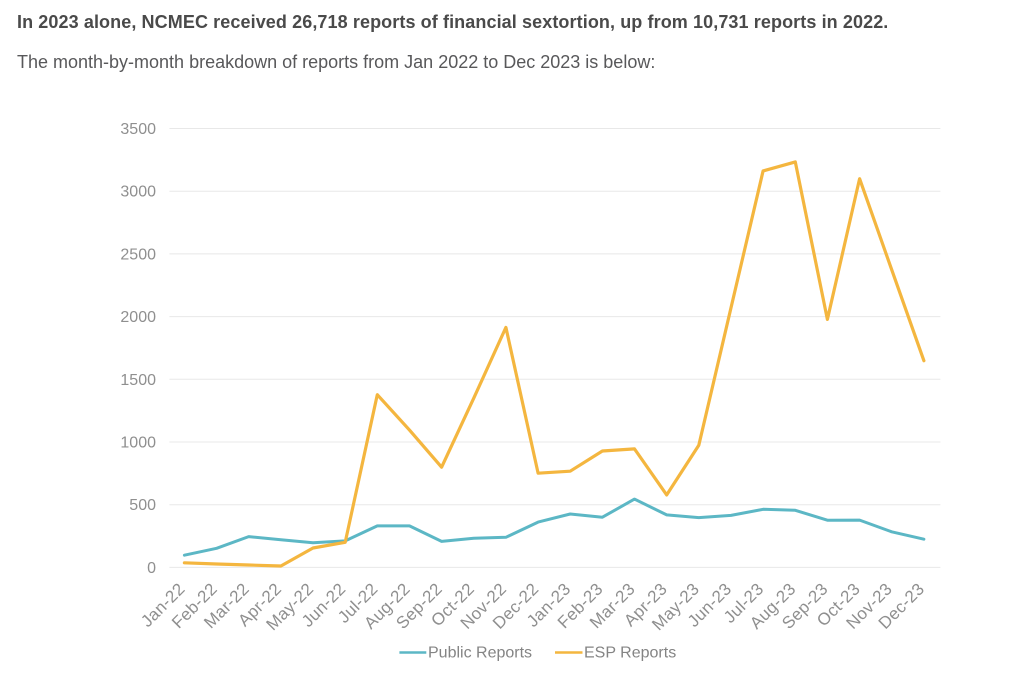  I want to click on svg-text: ESP Reports, so click(630, 653).